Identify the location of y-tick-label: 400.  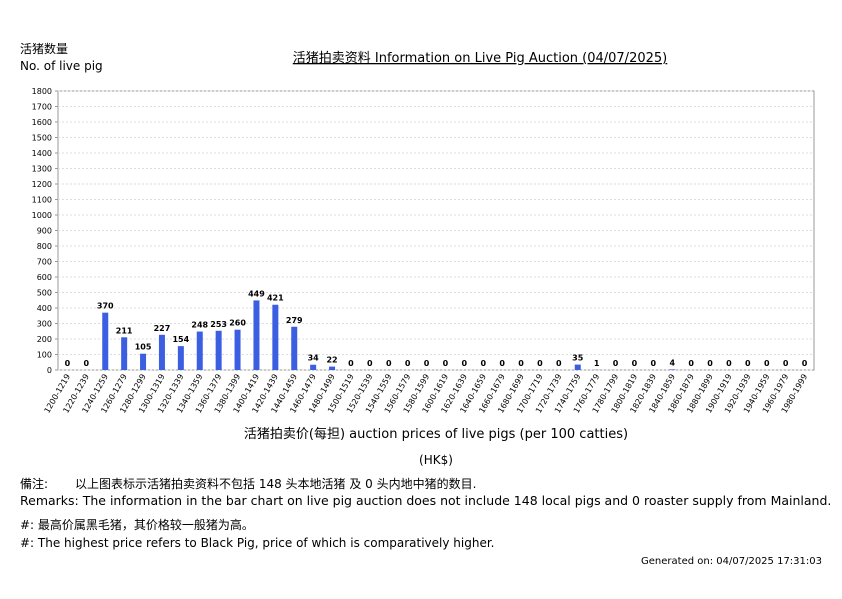
(44, 308).